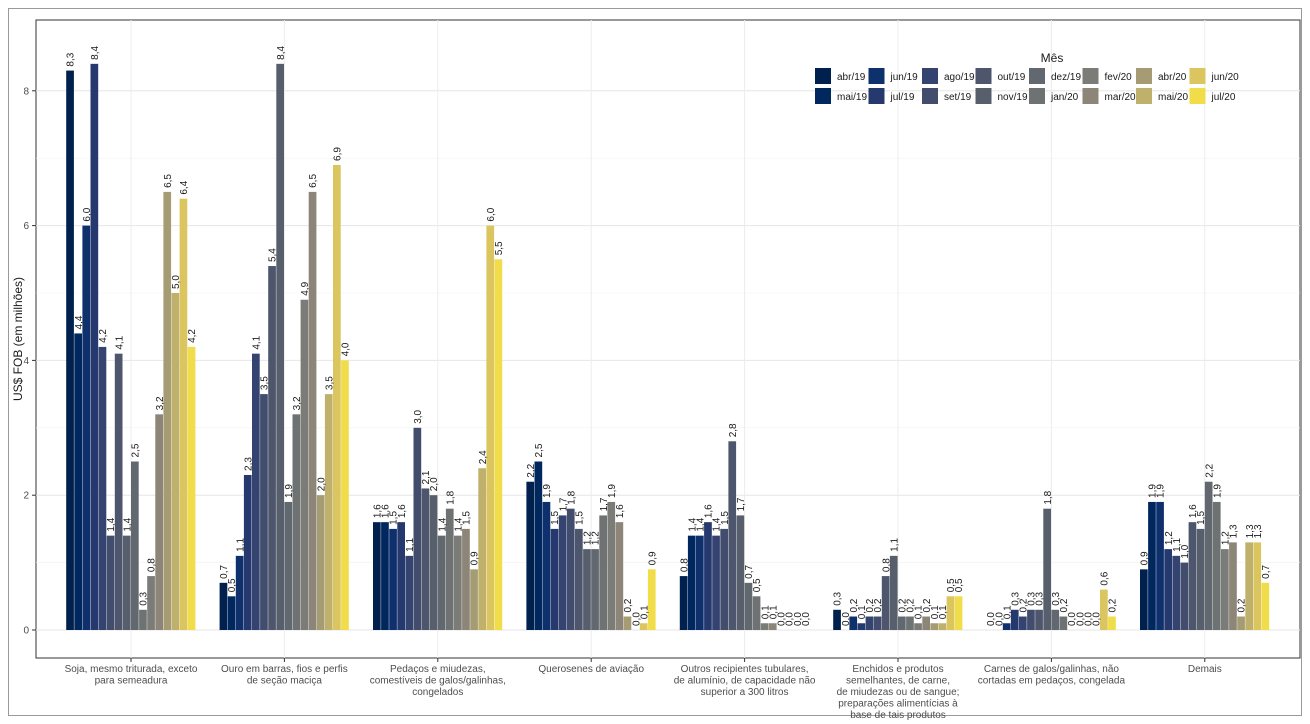  I want to click on bar-value-label: 1,2, so click(1169, 538).